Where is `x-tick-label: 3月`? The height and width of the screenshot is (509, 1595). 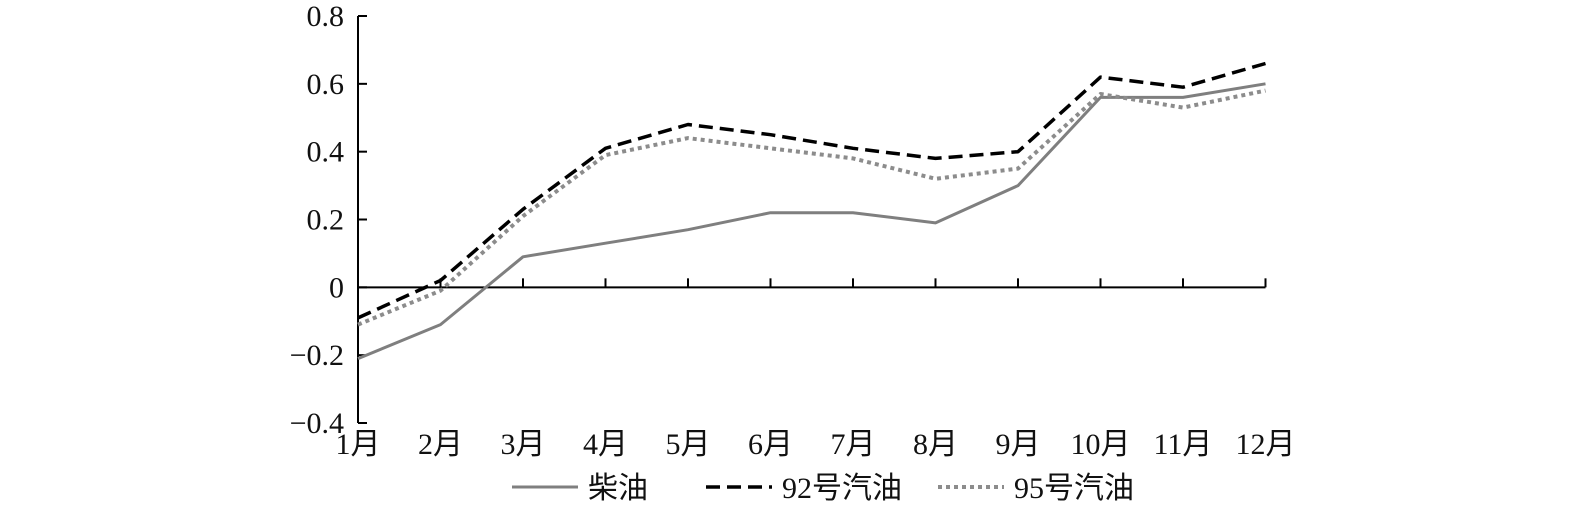
x-tick-label: 3月 is located at coordinates (523, 444).